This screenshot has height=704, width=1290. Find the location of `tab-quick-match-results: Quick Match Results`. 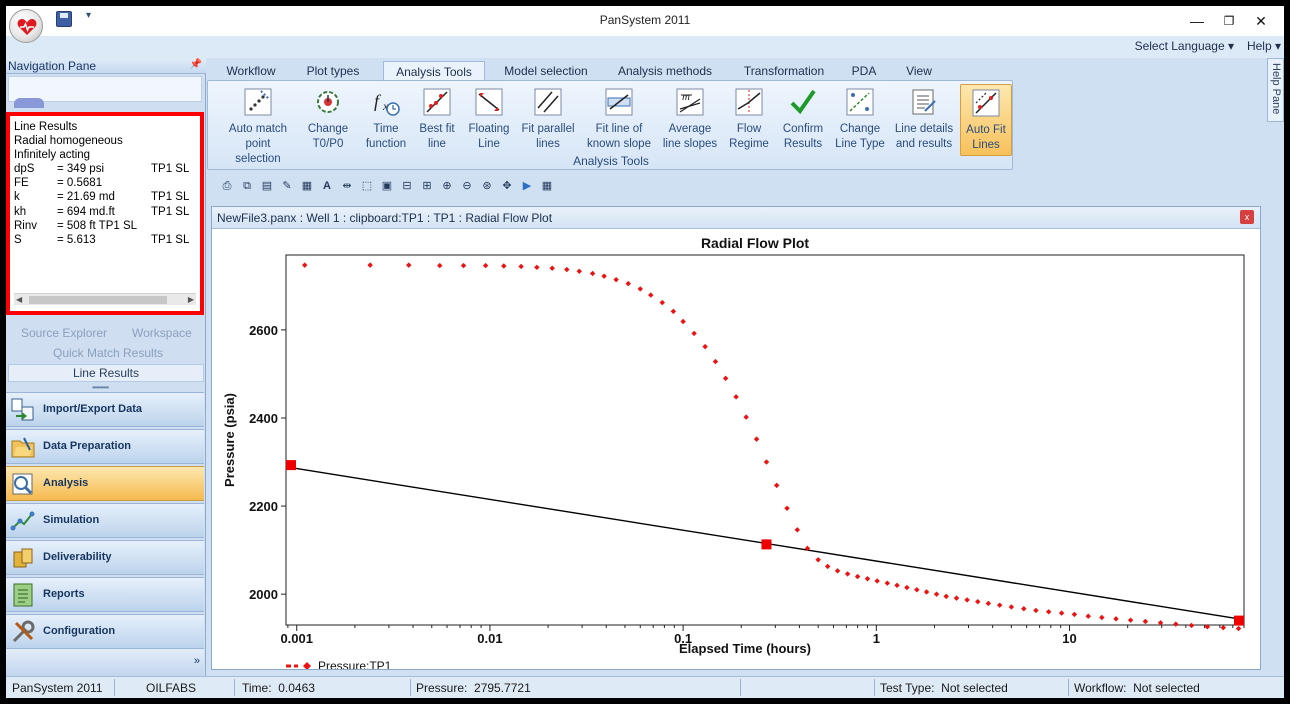

tab-quick-match-results: Quick Match Results is located at coordinates (108, 353).